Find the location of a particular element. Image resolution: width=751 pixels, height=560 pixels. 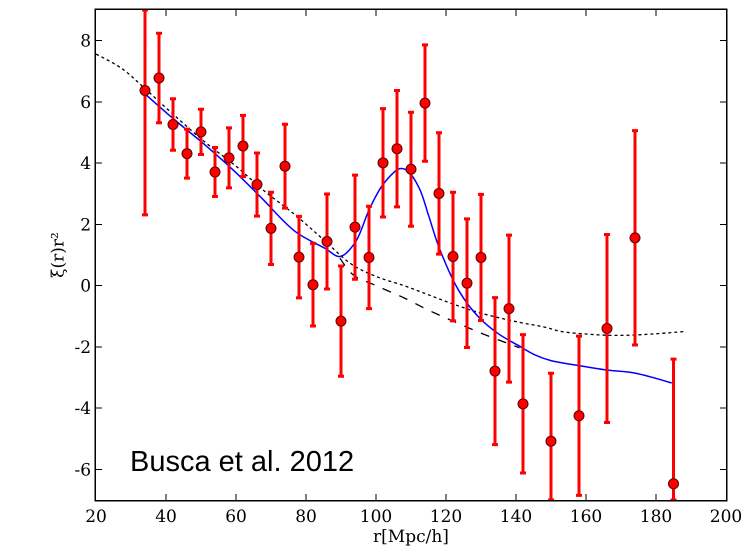

y-tick-label: 8 is located at coordinates (86, 42).